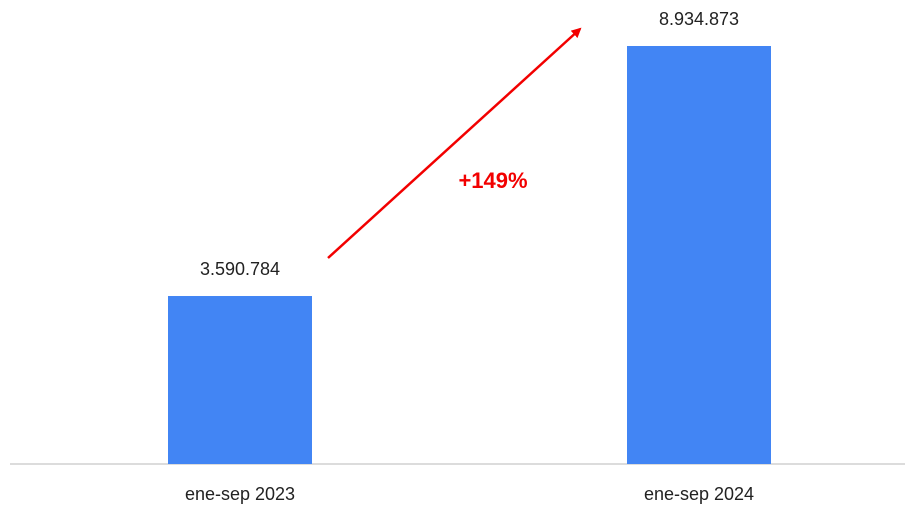 This screenshot has height=509, width=915. I want to click on growth-annotation: +149%, so click(492, 180).